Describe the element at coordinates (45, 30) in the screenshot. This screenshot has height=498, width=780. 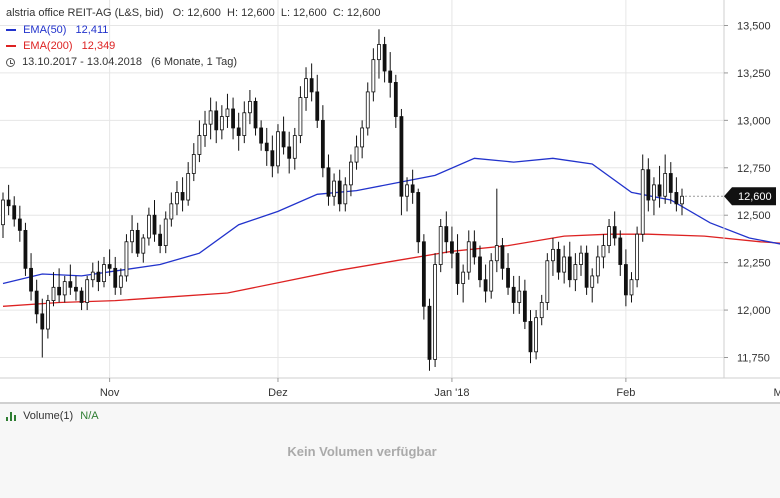
I see `ema50-label: EMA(50)` at that location.